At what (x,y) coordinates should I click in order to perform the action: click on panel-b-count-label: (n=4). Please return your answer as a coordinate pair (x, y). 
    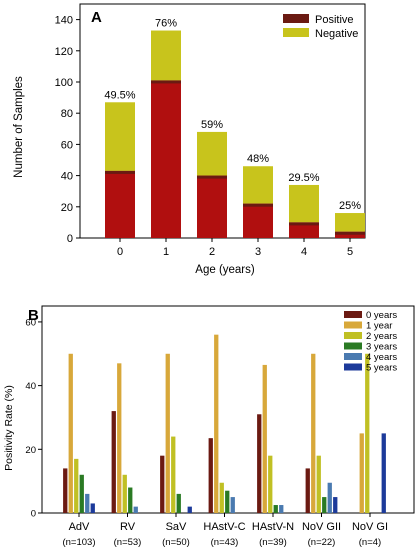
    Looking at the image, I should click on (370, 542).